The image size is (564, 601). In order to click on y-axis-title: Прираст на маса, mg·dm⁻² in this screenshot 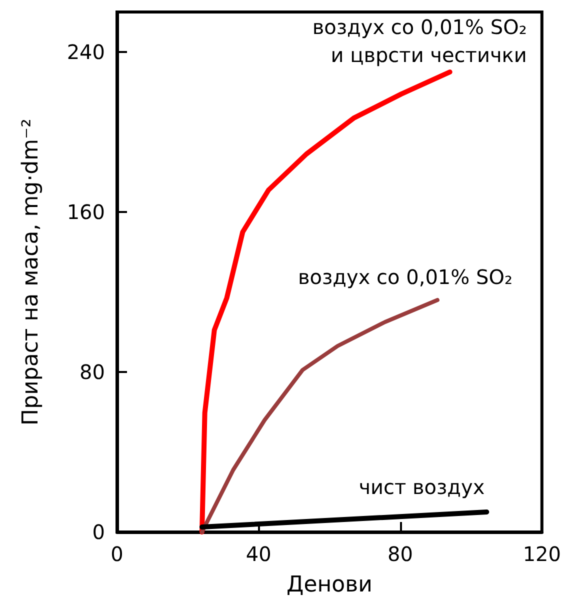, I will do `click(31, 272)`.